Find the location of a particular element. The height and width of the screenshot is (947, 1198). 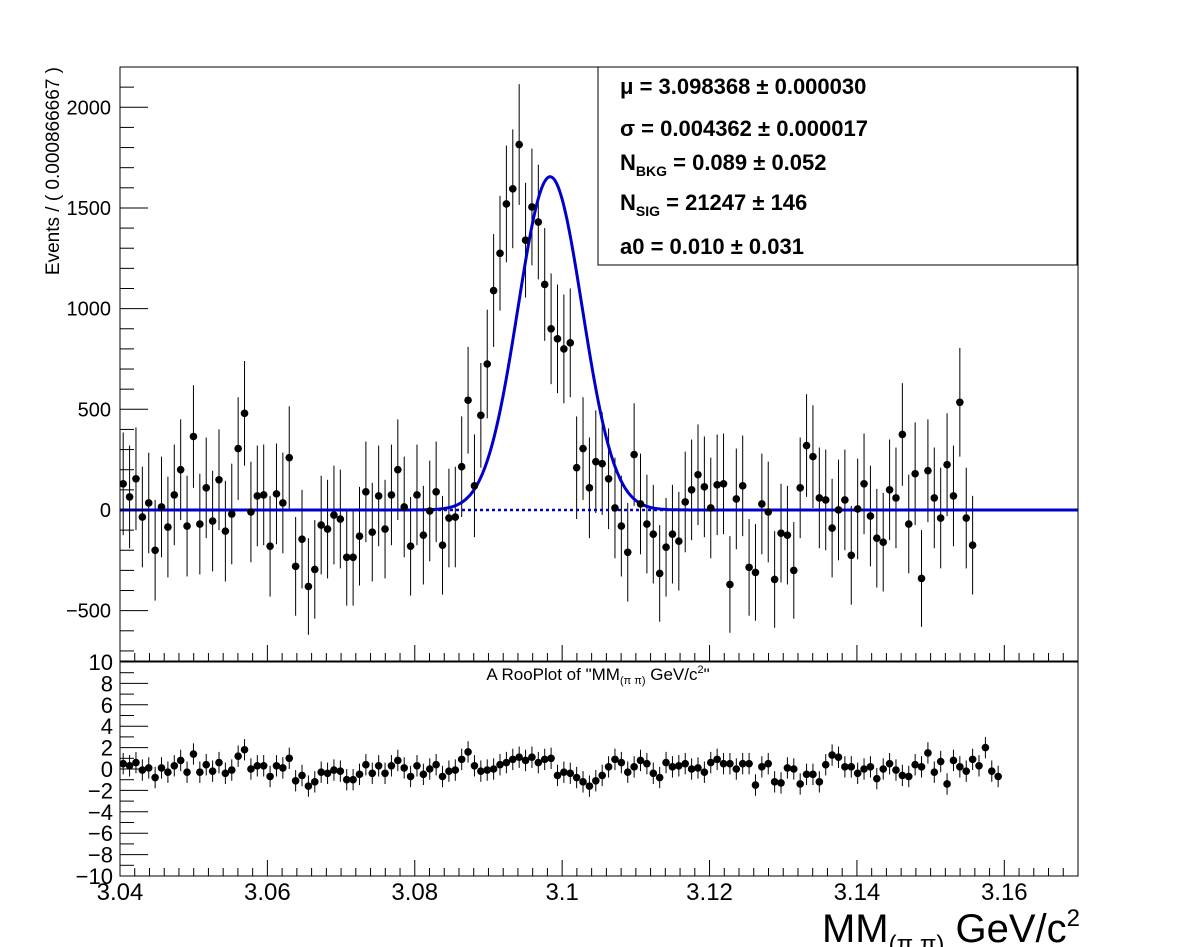

x-tick-label: 3.08 is located at coordinates (414, 892).